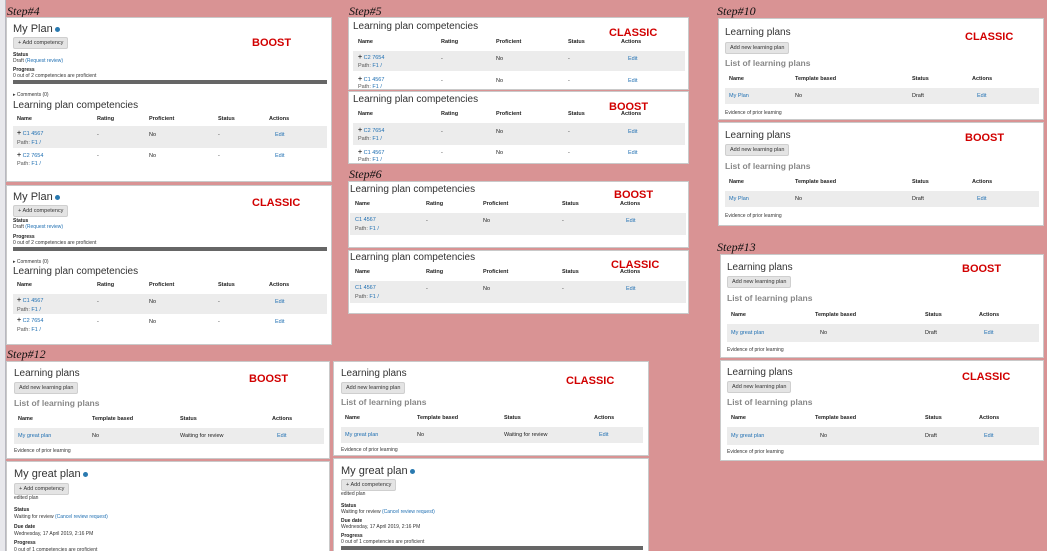 Image resolution: width=1047 pixels, height=551 pixels. What do you see at coordinates (18, 61) in the screenshot?
I see `status-text: Draft` at bounding box center [18, 61].